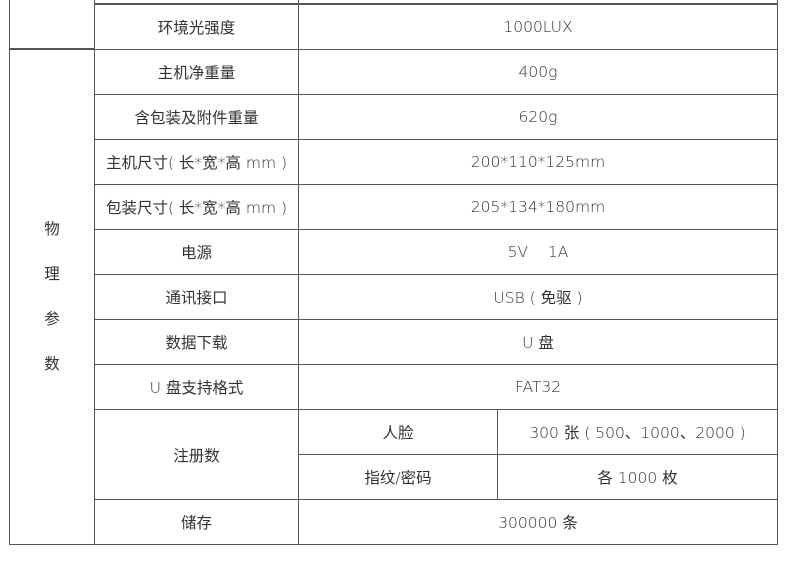  What do you see at coordinates (637, 477) in the screenshot?
I see `register-fp-value: 各 1000 枚` at bounding box center [637, 477].